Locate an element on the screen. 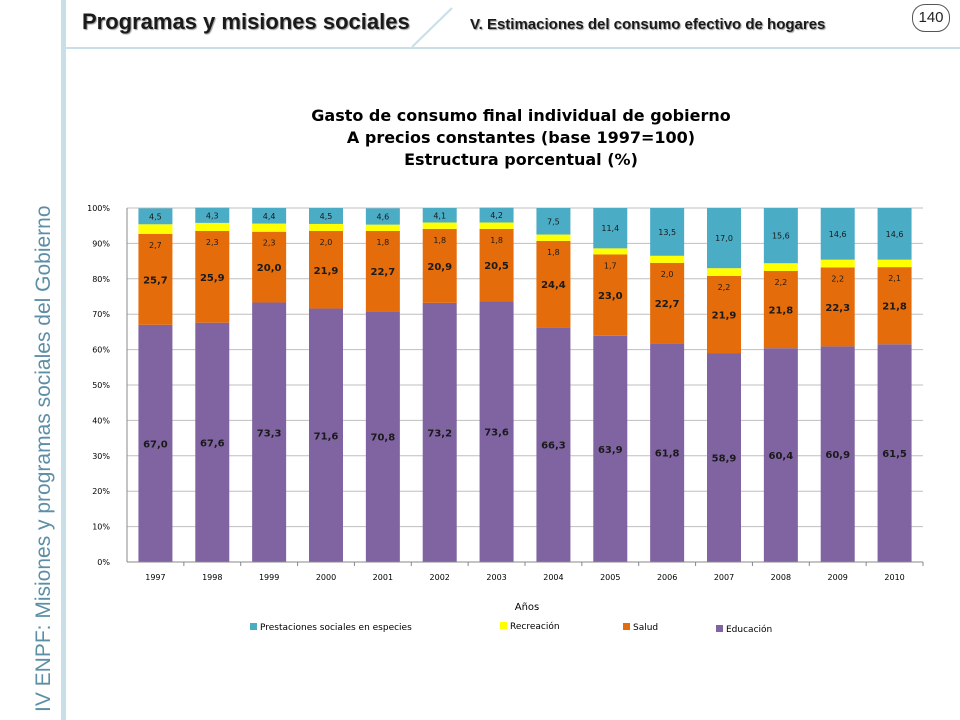  data-label-educacion: 66,3 is located at coordinates (553, 446).